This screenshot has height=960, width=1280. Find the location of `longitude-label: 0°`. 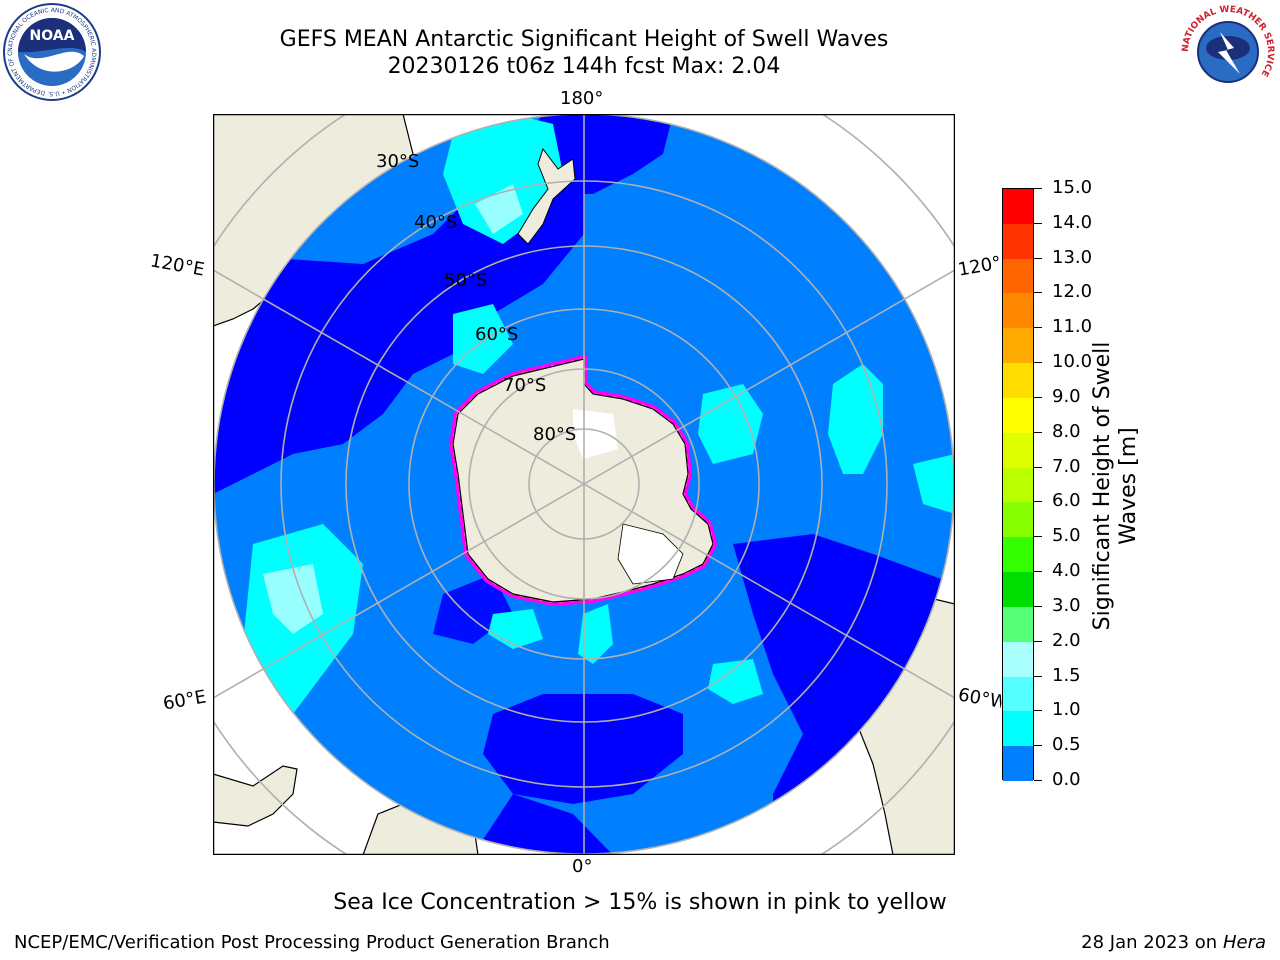

longitude-label: 0° is located at coordinates (582, 866).